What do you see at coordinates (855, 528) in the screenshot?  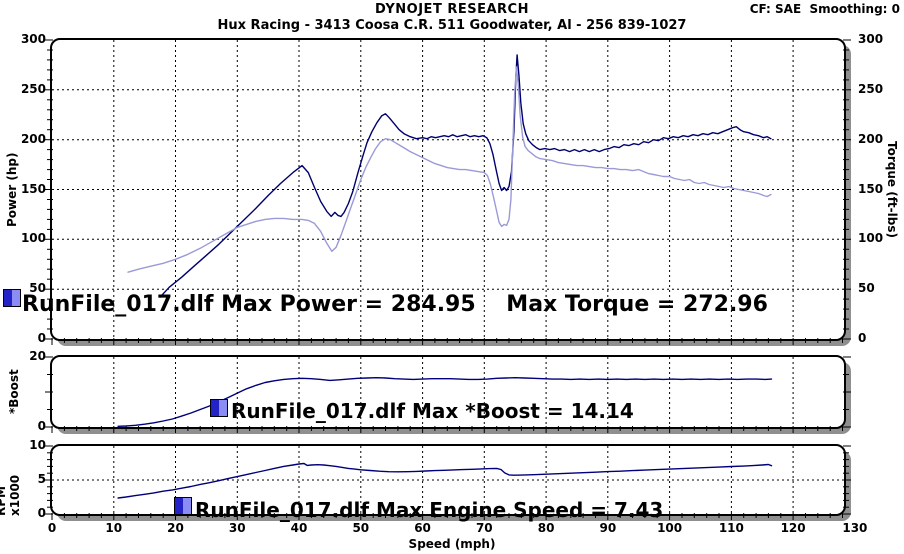 I see `speed-tick-label: 130` at bounding box center [855, 528].